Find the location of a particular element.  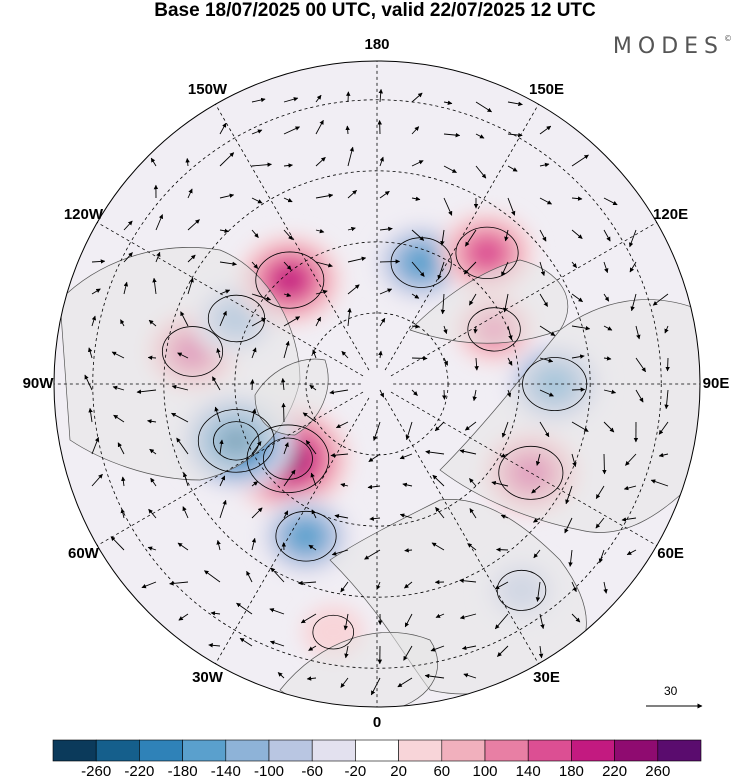

longitude-label: 90W is located at coordinates (38, 383).